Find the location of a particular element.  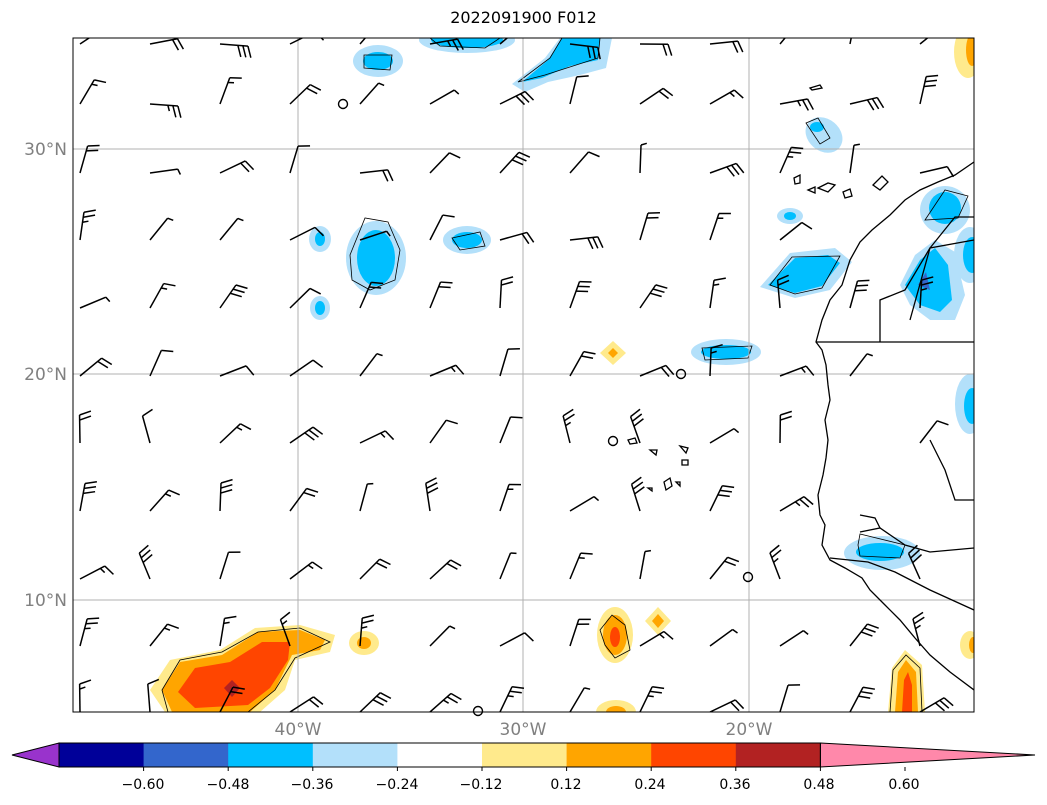

colorbar-tick-label: −0.12 is located at coordinates (481, 785).